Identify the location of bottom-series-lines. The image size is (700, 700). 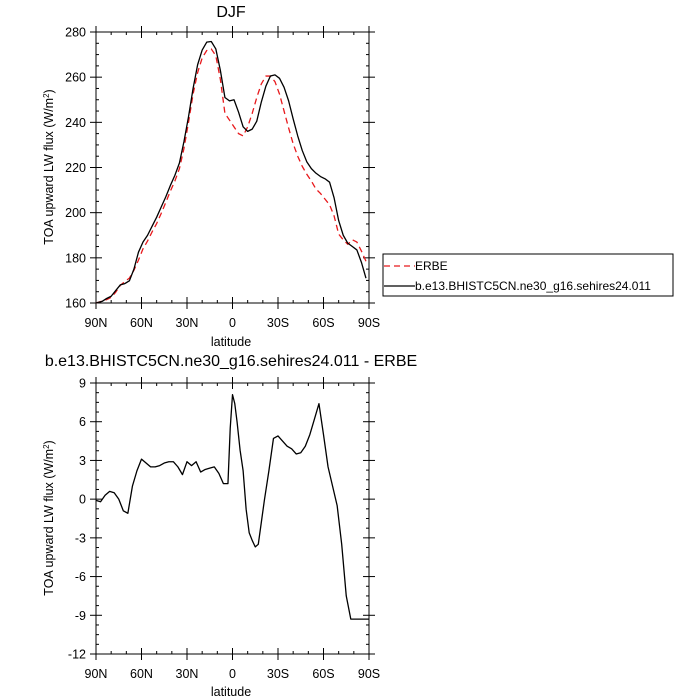
(232, 506).